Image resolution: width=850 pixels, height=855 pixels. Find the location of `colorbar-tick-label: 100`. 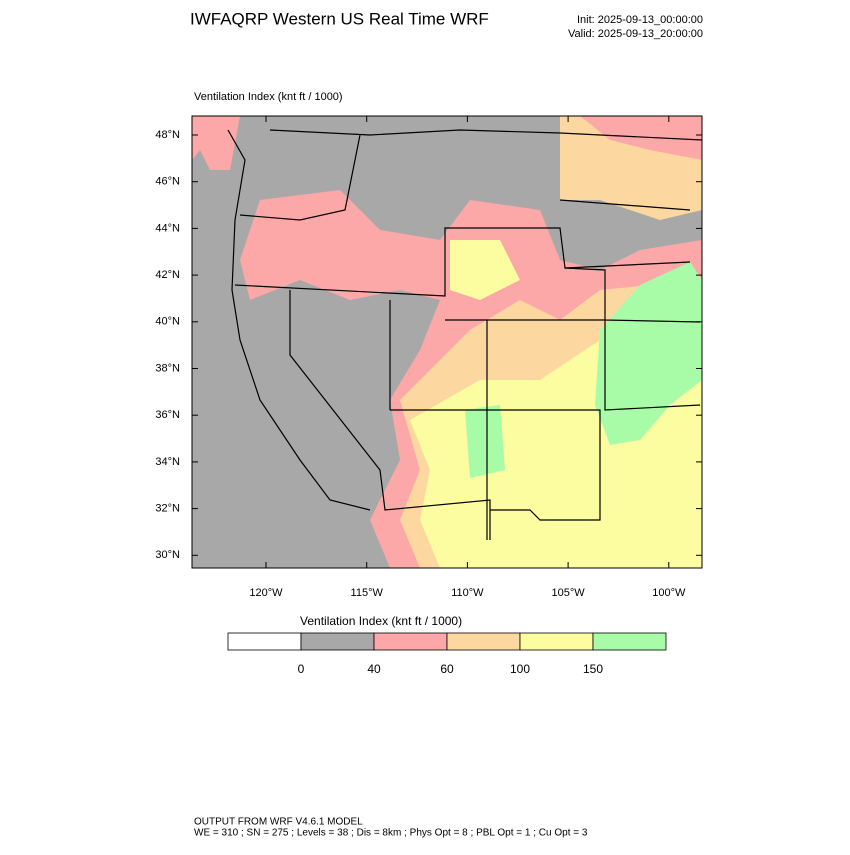

colorbar-tick-label: 100 is located at coordinates (520, 669).